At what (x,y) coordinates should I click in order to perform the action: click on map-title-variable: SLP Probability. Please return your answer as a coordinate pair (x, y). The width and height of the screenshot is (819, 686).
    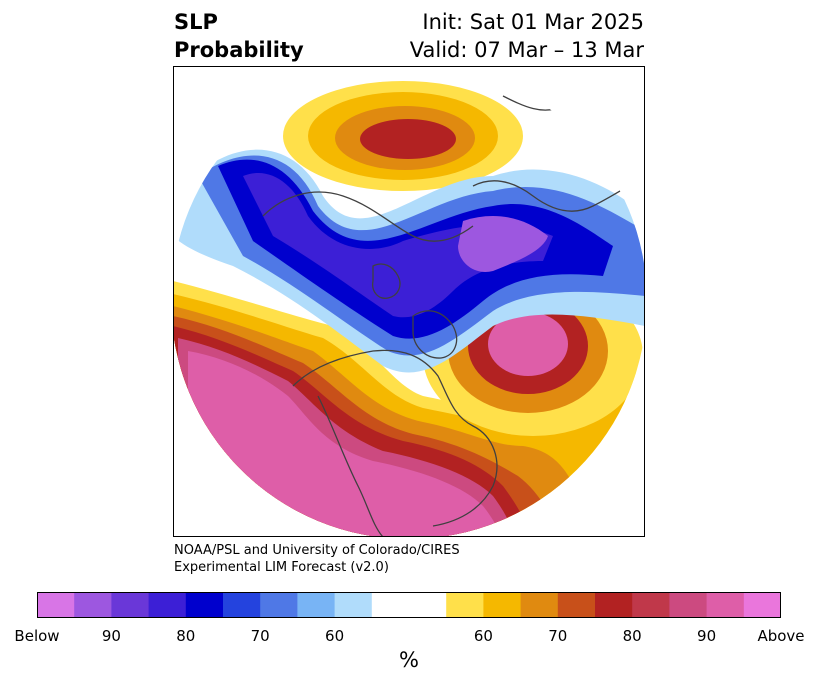
    Looking at the image, I should click on (239, 36).